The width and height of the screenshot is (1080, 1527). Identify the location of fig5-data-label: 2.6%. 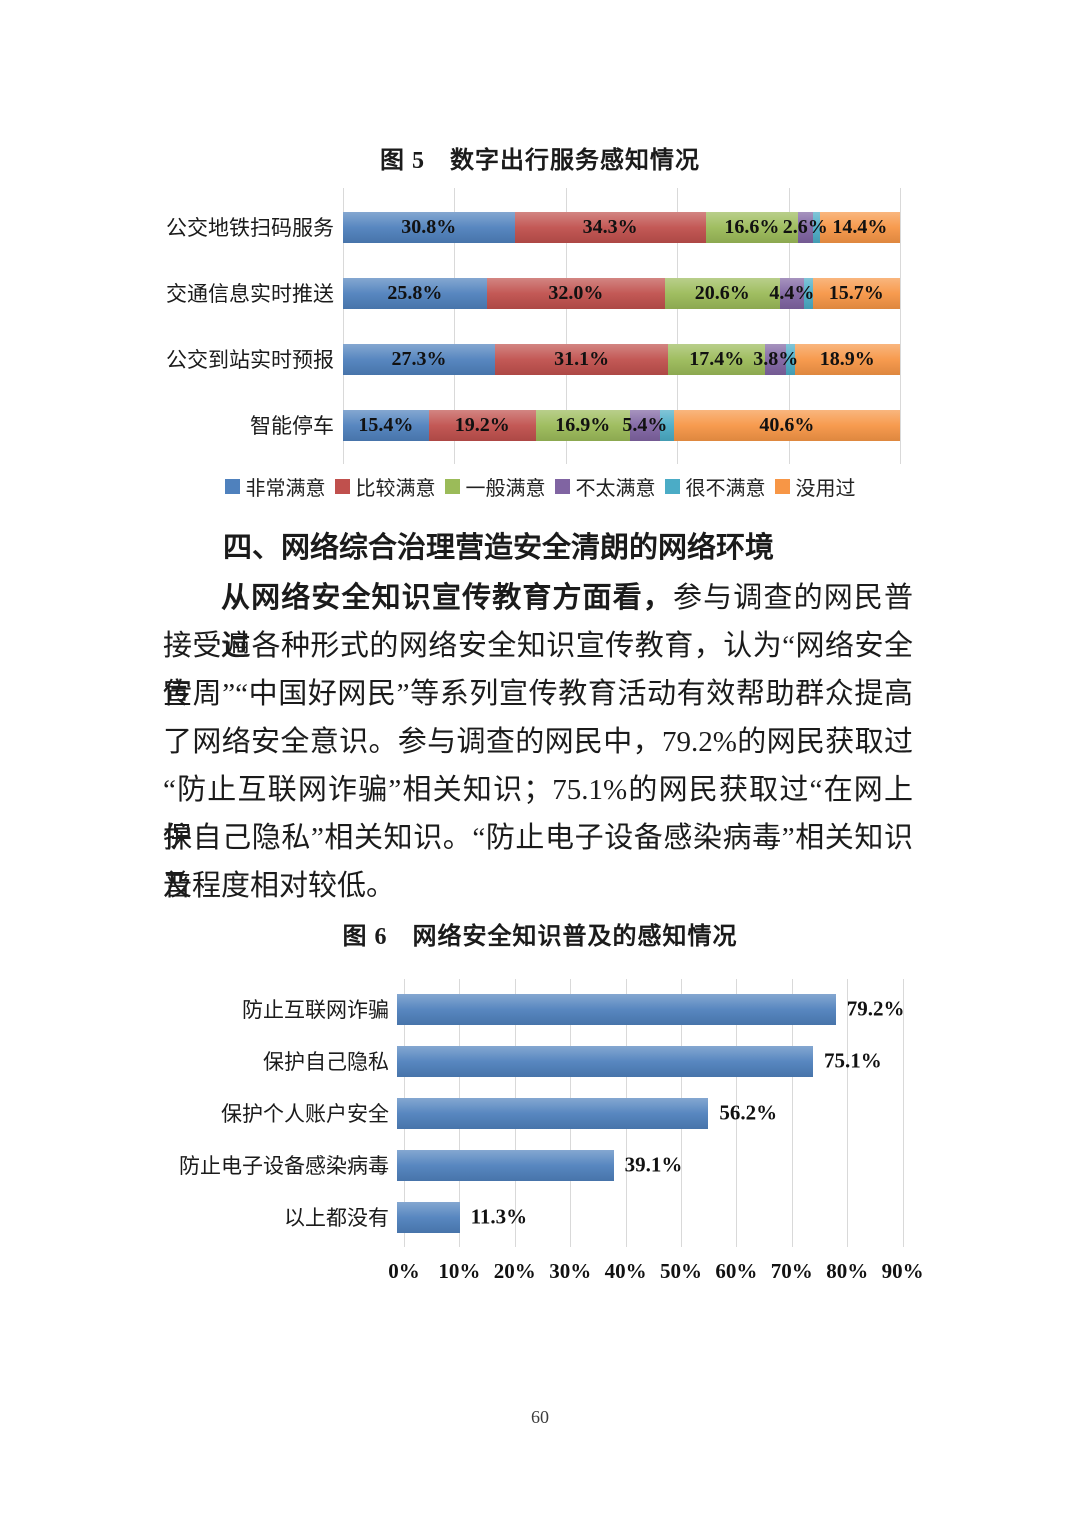
(805, 226).